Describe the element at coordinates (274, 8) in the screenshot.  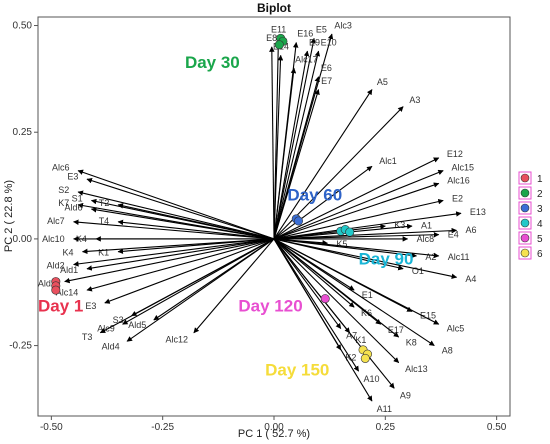
I see `chart-title: Biplot` at that location.